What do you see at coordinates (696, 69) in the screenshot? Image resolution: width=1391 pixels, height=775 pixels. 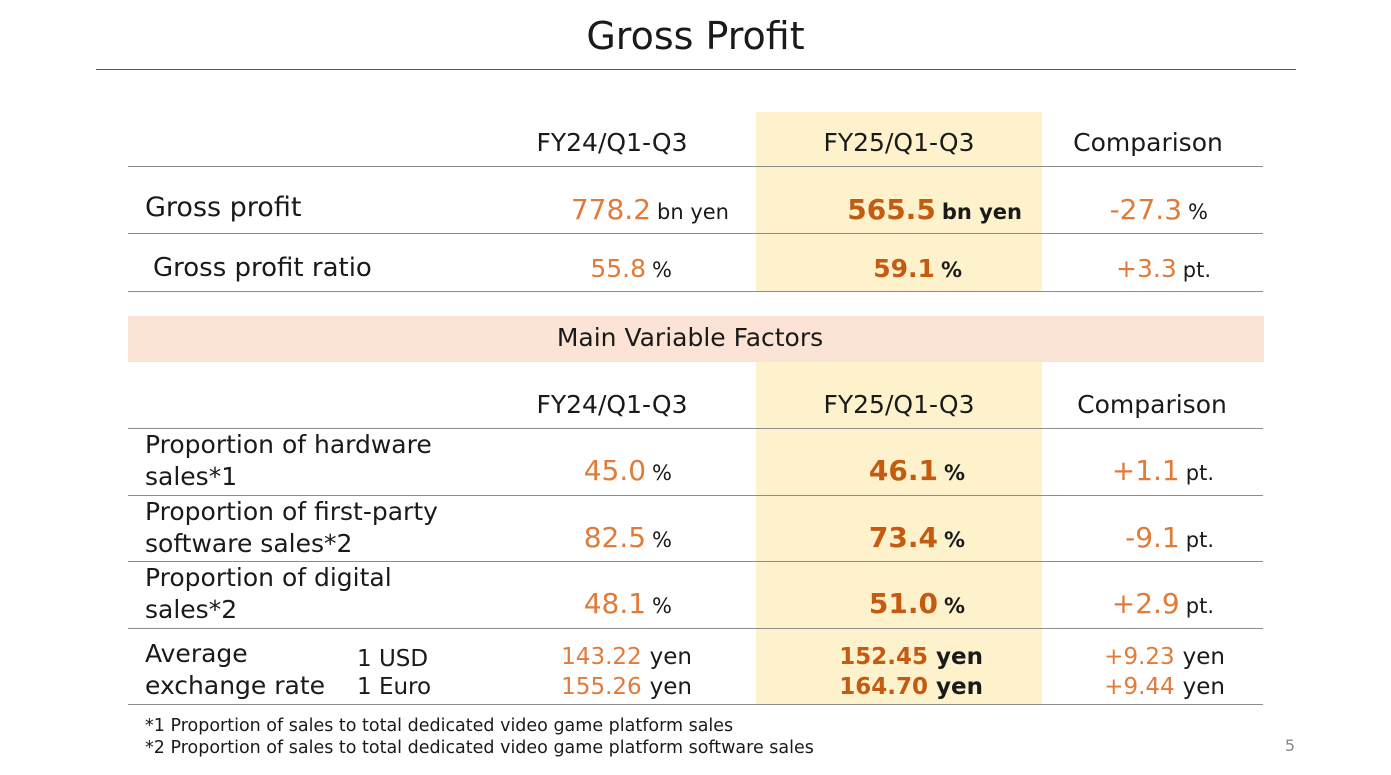 I see `title-divider` at bounding box center [696, 69].